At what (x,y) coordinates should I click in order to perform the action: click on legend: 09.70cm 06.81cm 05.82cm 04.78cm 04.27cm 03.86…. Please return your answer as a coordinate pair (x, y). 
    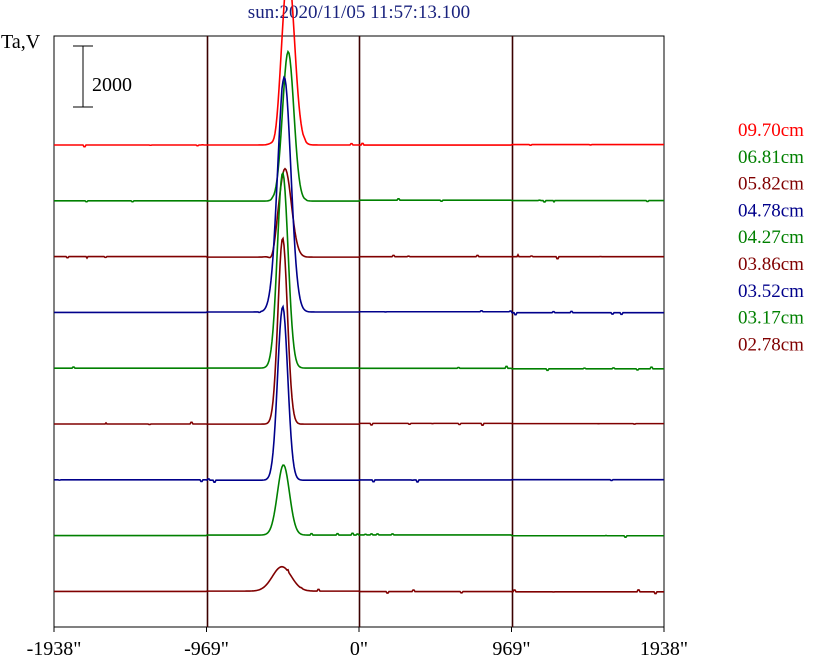
    Looking at the image, I should click on (771, 237).